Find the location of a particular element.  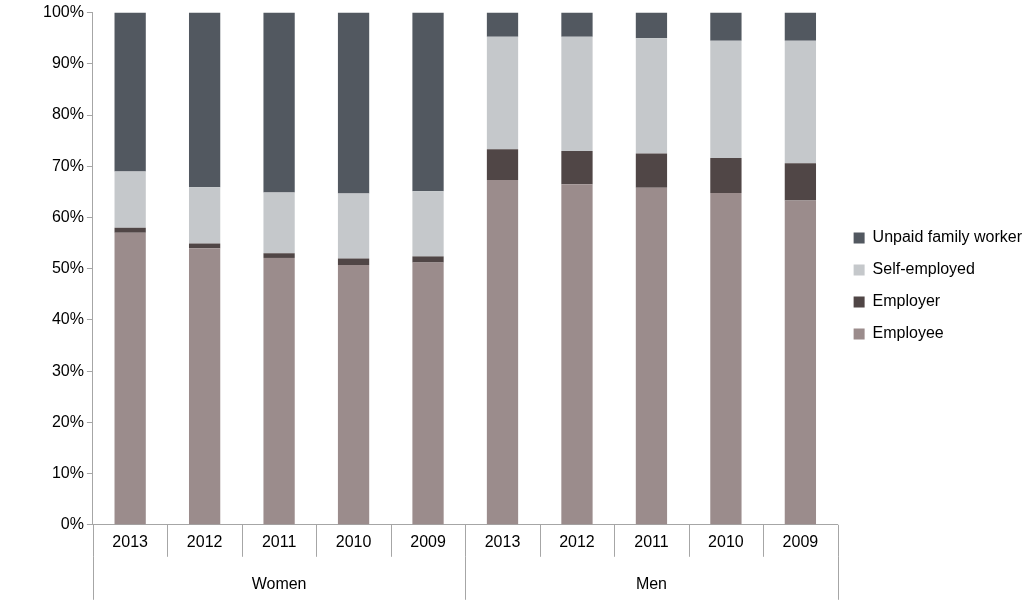

y-tick-label: 40% is located at coordinates (67, 319).